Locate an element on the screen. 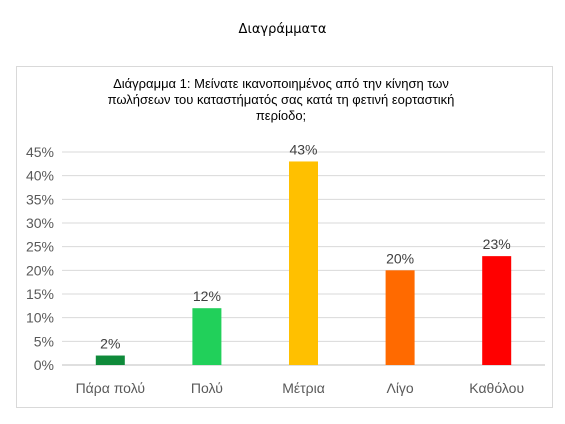  y-tick-label: 0% is located at coordinates (44, 365).